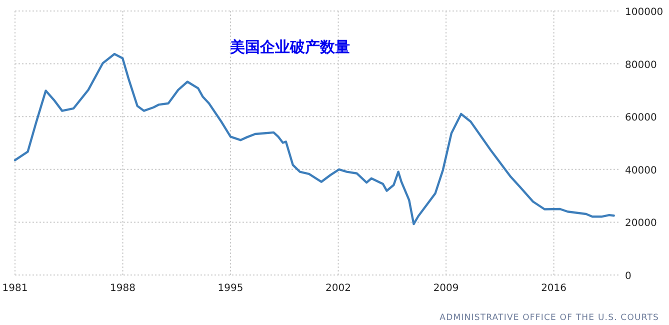 The width and height of the screenshot is (669, 325). What do you see at coordinates (641, 170) in the screenshot?
I see `y-tick-label: 40000` at bounding box center [641, 170].